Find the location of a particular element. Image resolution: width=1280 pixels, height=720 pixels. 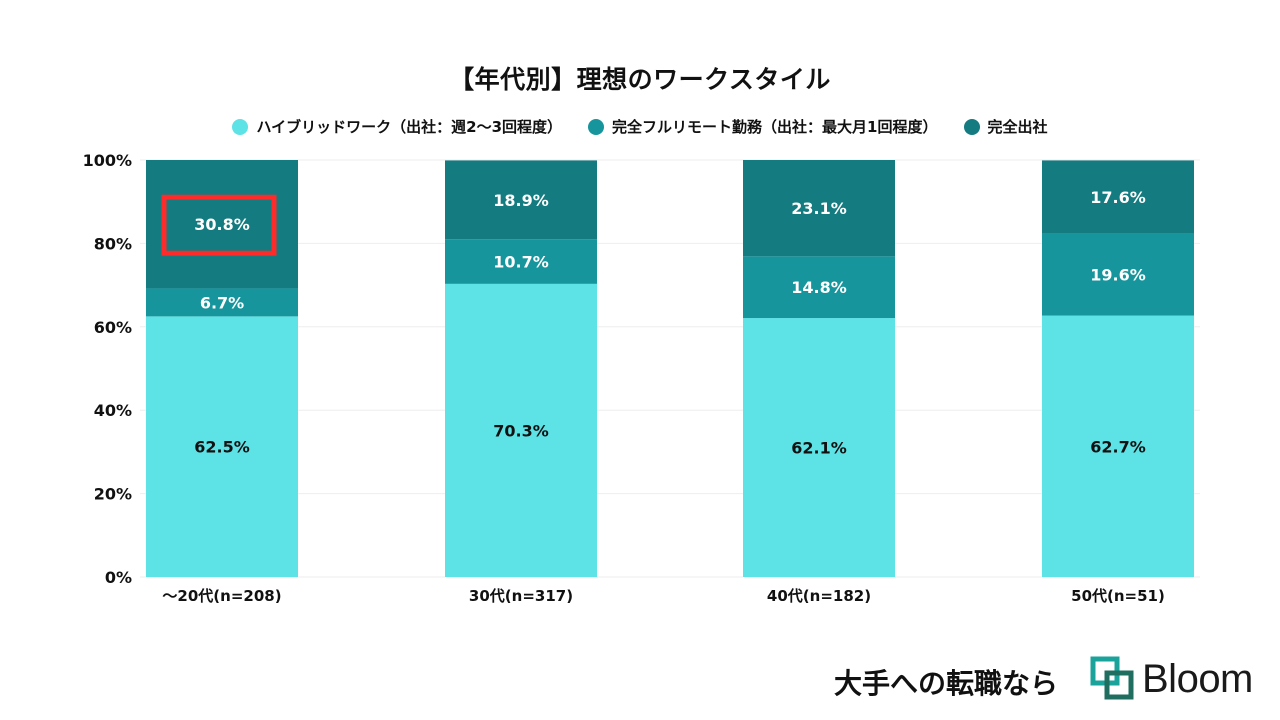

bloom-logo-text: Bloom is located at coordinates (1197, 678).